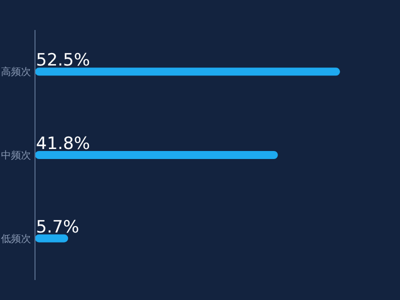 Image resolution: width=400 pixels, height=300 pixels. I want to click on data-label: 41.8%, so click(63, 144).